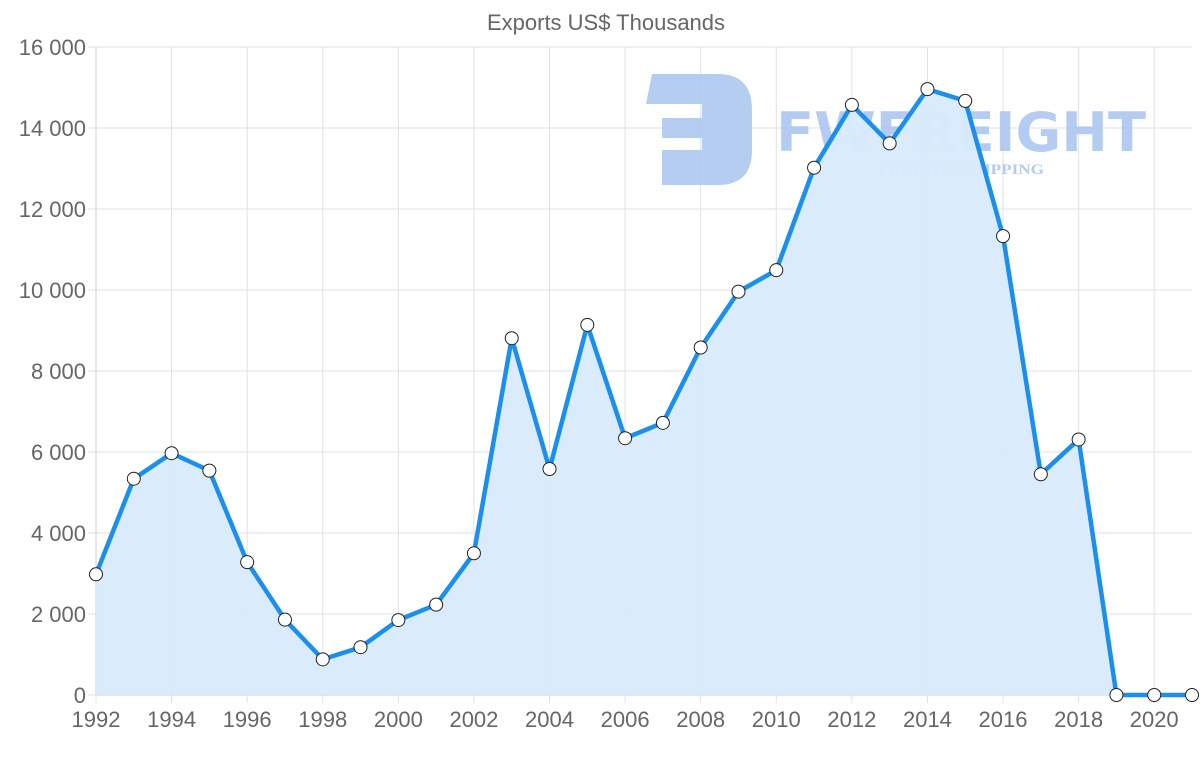  I want to click on x-tick-label: 2012, so click(851, 719).